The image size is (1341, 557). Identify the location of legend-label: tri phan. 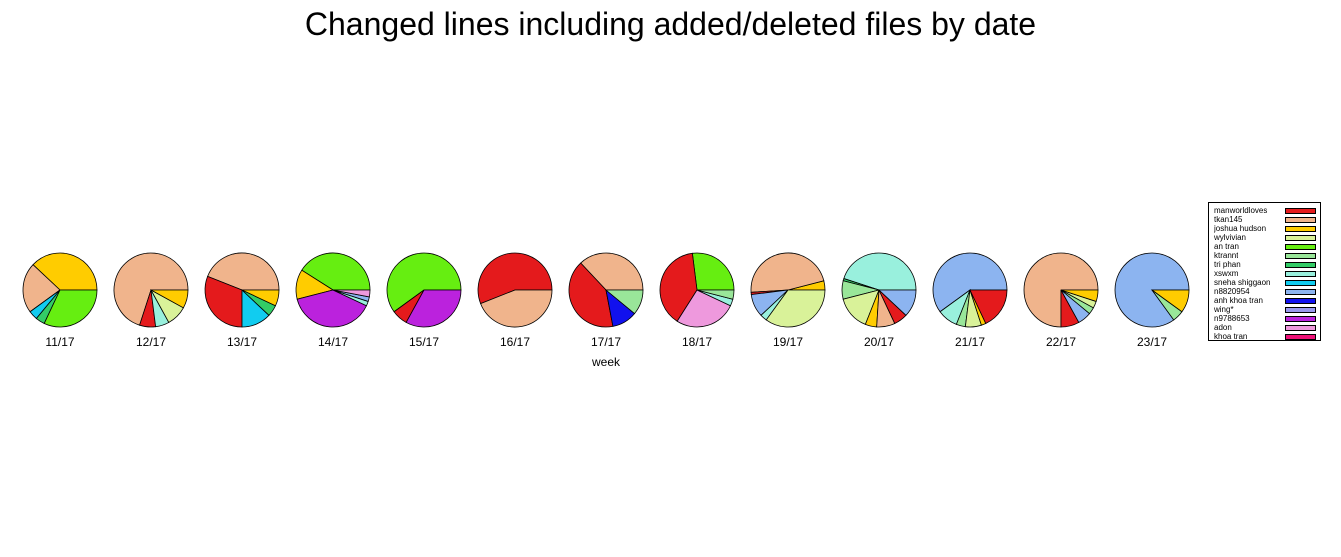
(1227, 264).